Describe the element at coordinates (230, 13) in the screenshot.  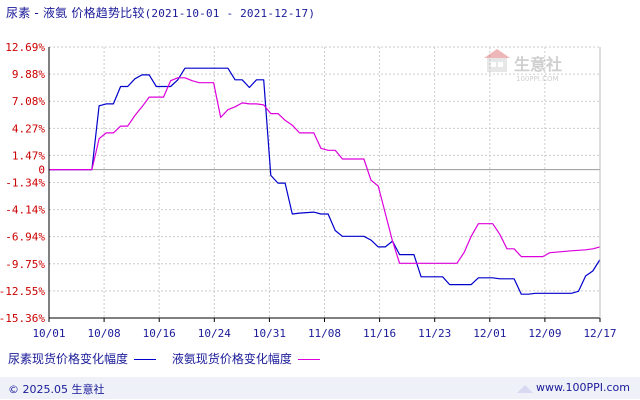
I see `title-date-range: (2021-10-01 - 2021-12-17)` at that location.